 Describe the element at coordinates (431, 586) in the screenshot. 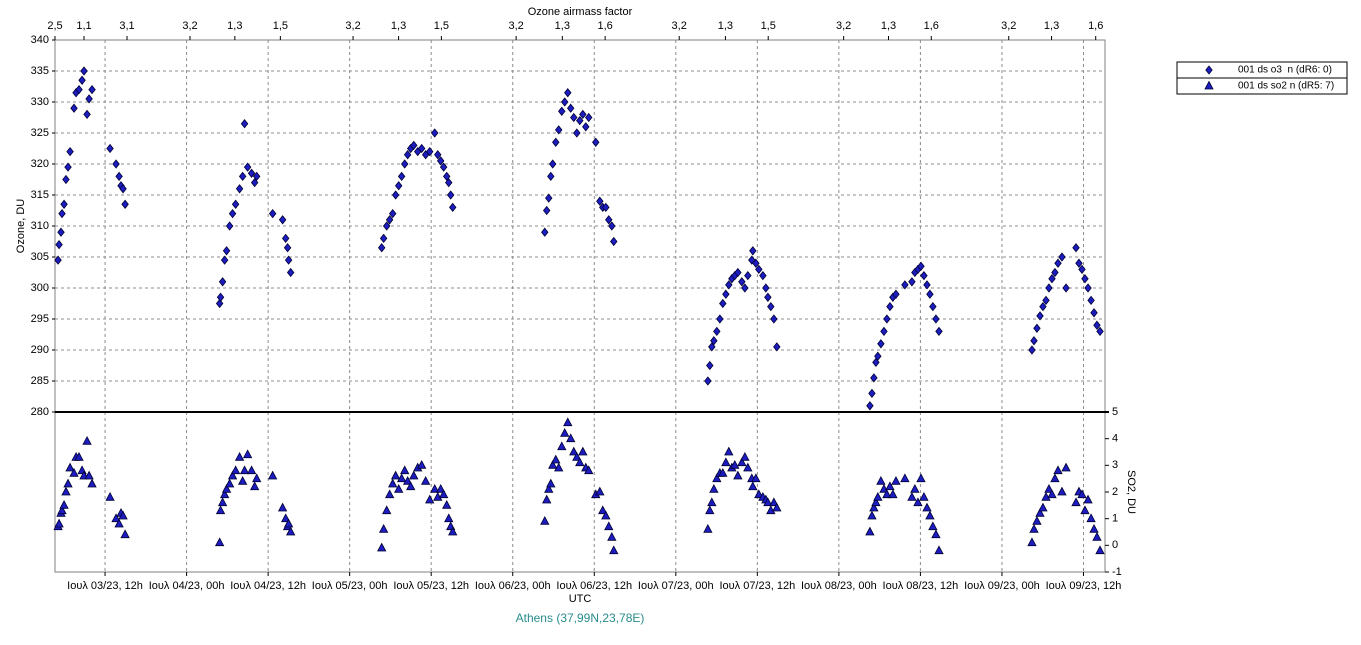

I see `x-tick-label: Ιουλ 05/23, 12h` at that location.